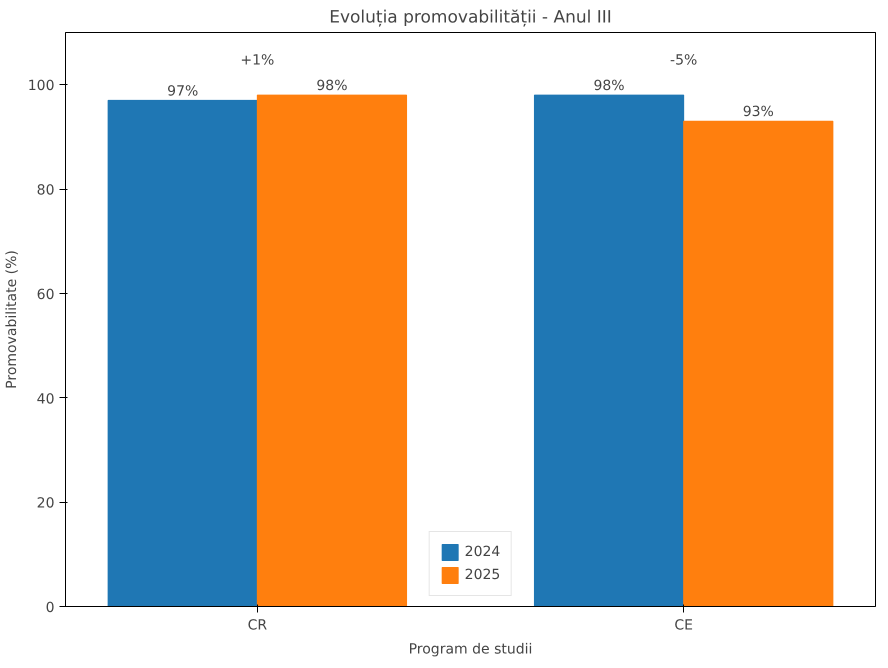 The height and width of the screenshot is (668, 888). What do you see at coordinates (182, 91) in the screenshot?
I see `data-label: 97%` at bounding box center [182, 91].